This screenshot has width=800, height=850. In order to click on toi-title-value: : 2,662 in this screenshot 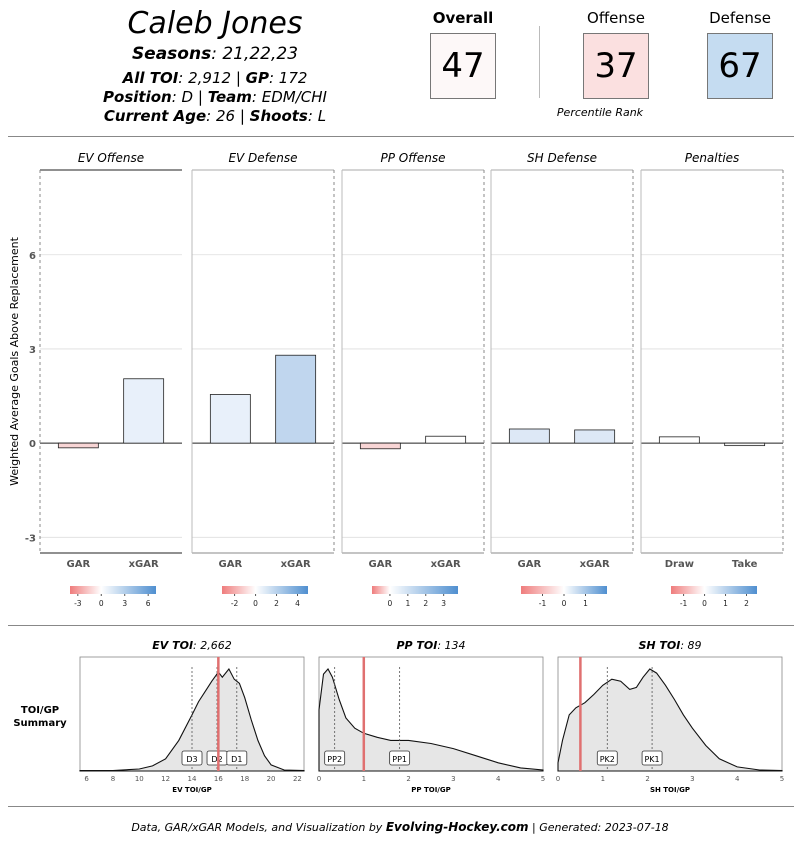, I will do `click(212, 645)`.